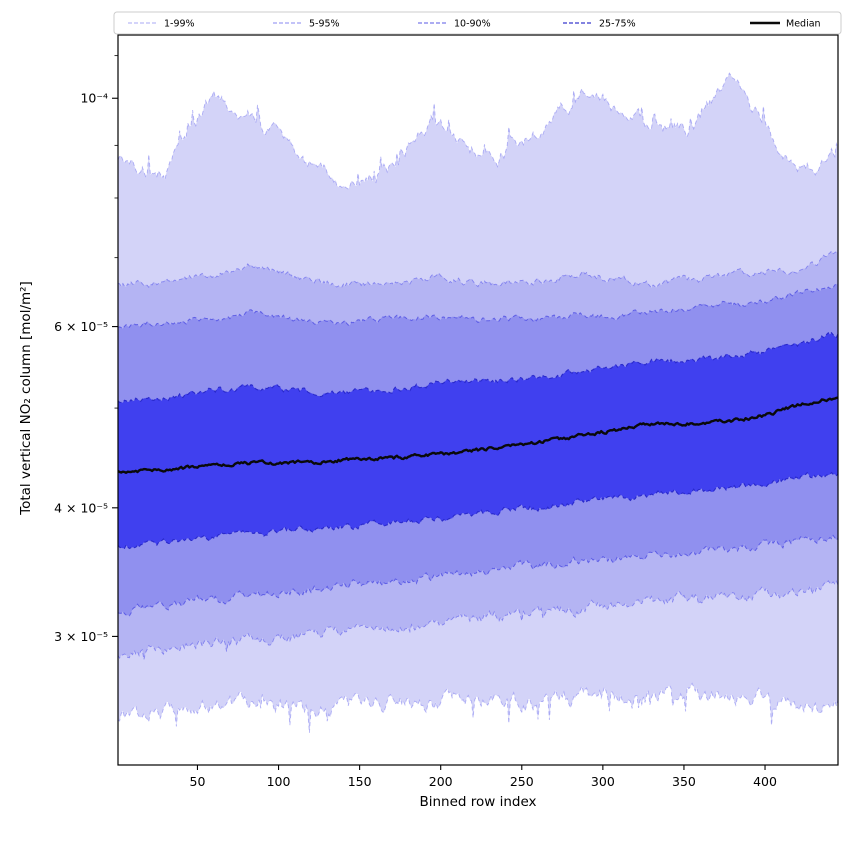 Image resolution: width=850 pixels, height=850 pixels. What do you see at coordinates (478, 575) in the screenshot?
I see `percentile-line-p10` at bounding box center [478, 575].